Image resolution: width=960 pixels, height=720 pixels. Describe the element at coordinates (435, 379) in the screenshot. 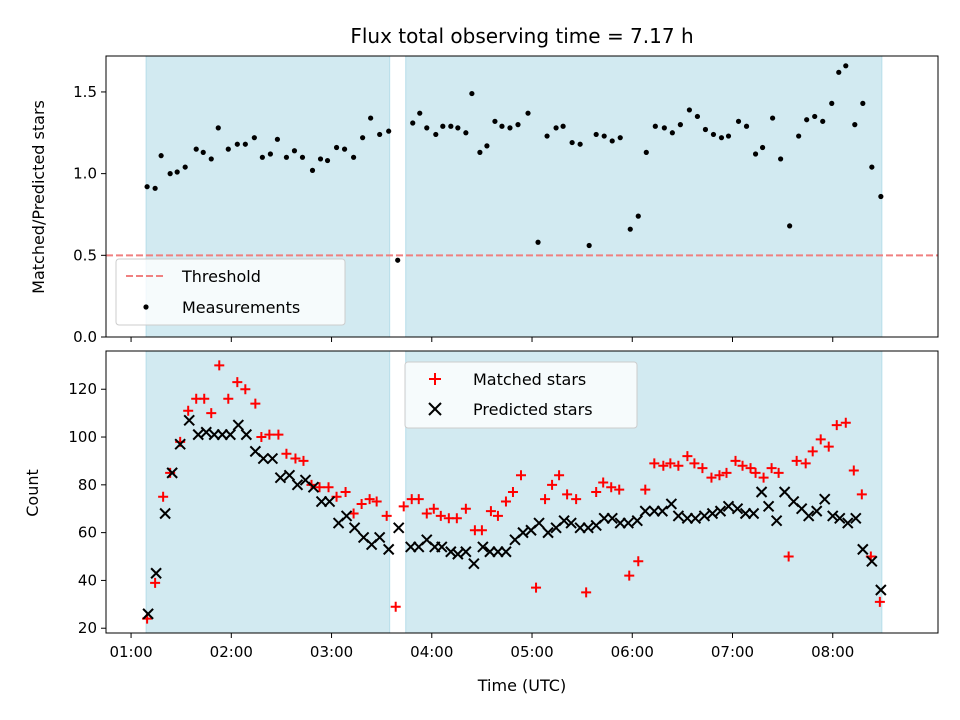

I see `matched-legend-swatch` at that location.